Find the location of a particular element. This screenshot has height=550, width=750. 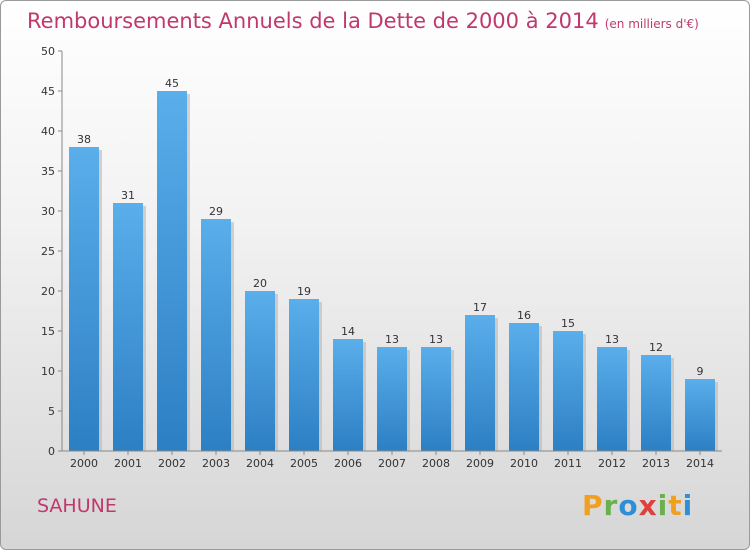

y-tick-label: 40 is located at coordinates (48, 131).